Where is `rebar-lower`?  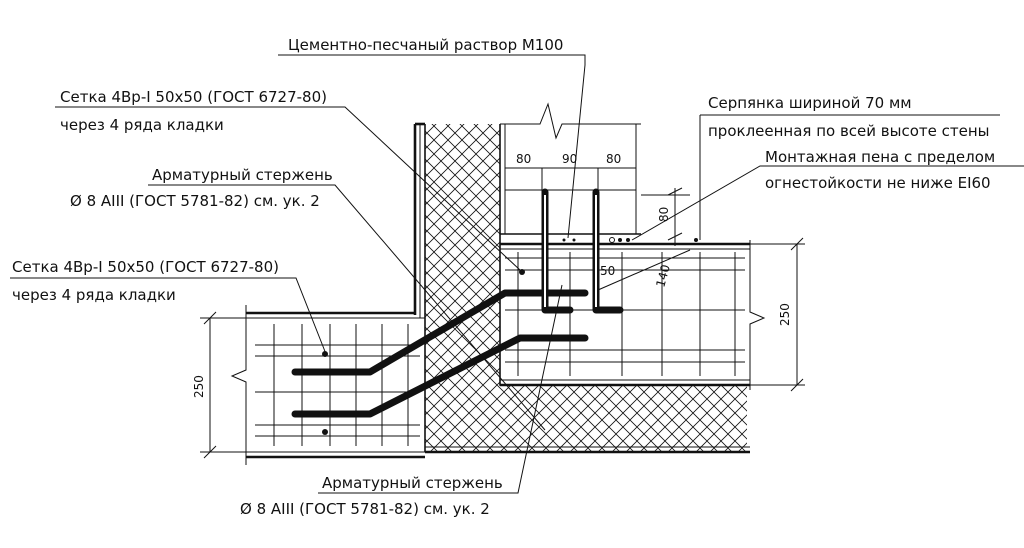
rebar-lower is located at coordinates (440, 376).